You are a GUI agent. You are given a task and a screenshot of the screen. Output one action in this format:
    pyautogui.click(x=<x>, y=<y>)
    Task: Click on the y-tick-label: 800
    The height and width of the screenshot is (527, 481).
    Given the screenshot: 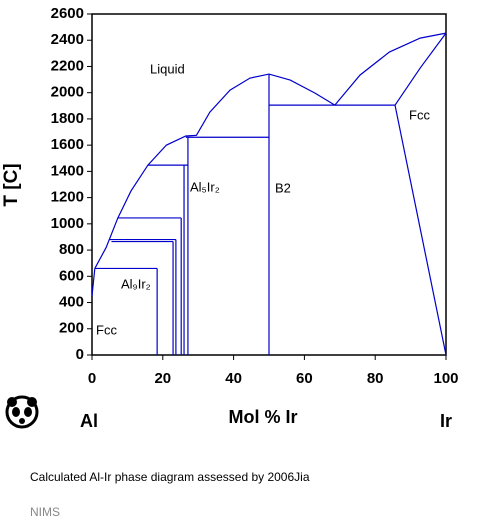 What is the action you would take?
    pyautogui.click(x=71, y=249)
    